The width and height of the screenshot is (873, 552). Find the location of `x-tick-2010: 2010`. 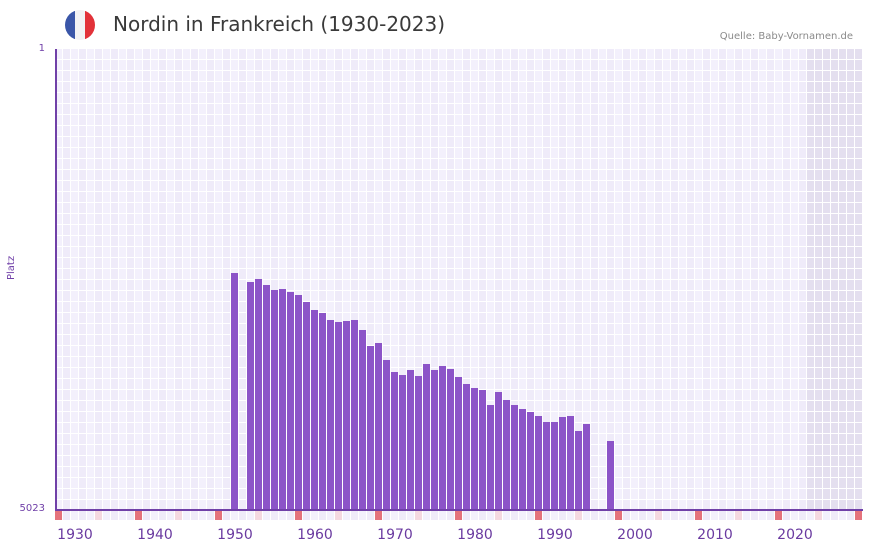

x-tick-2010: 2010 is located at coordinates (715, 535).